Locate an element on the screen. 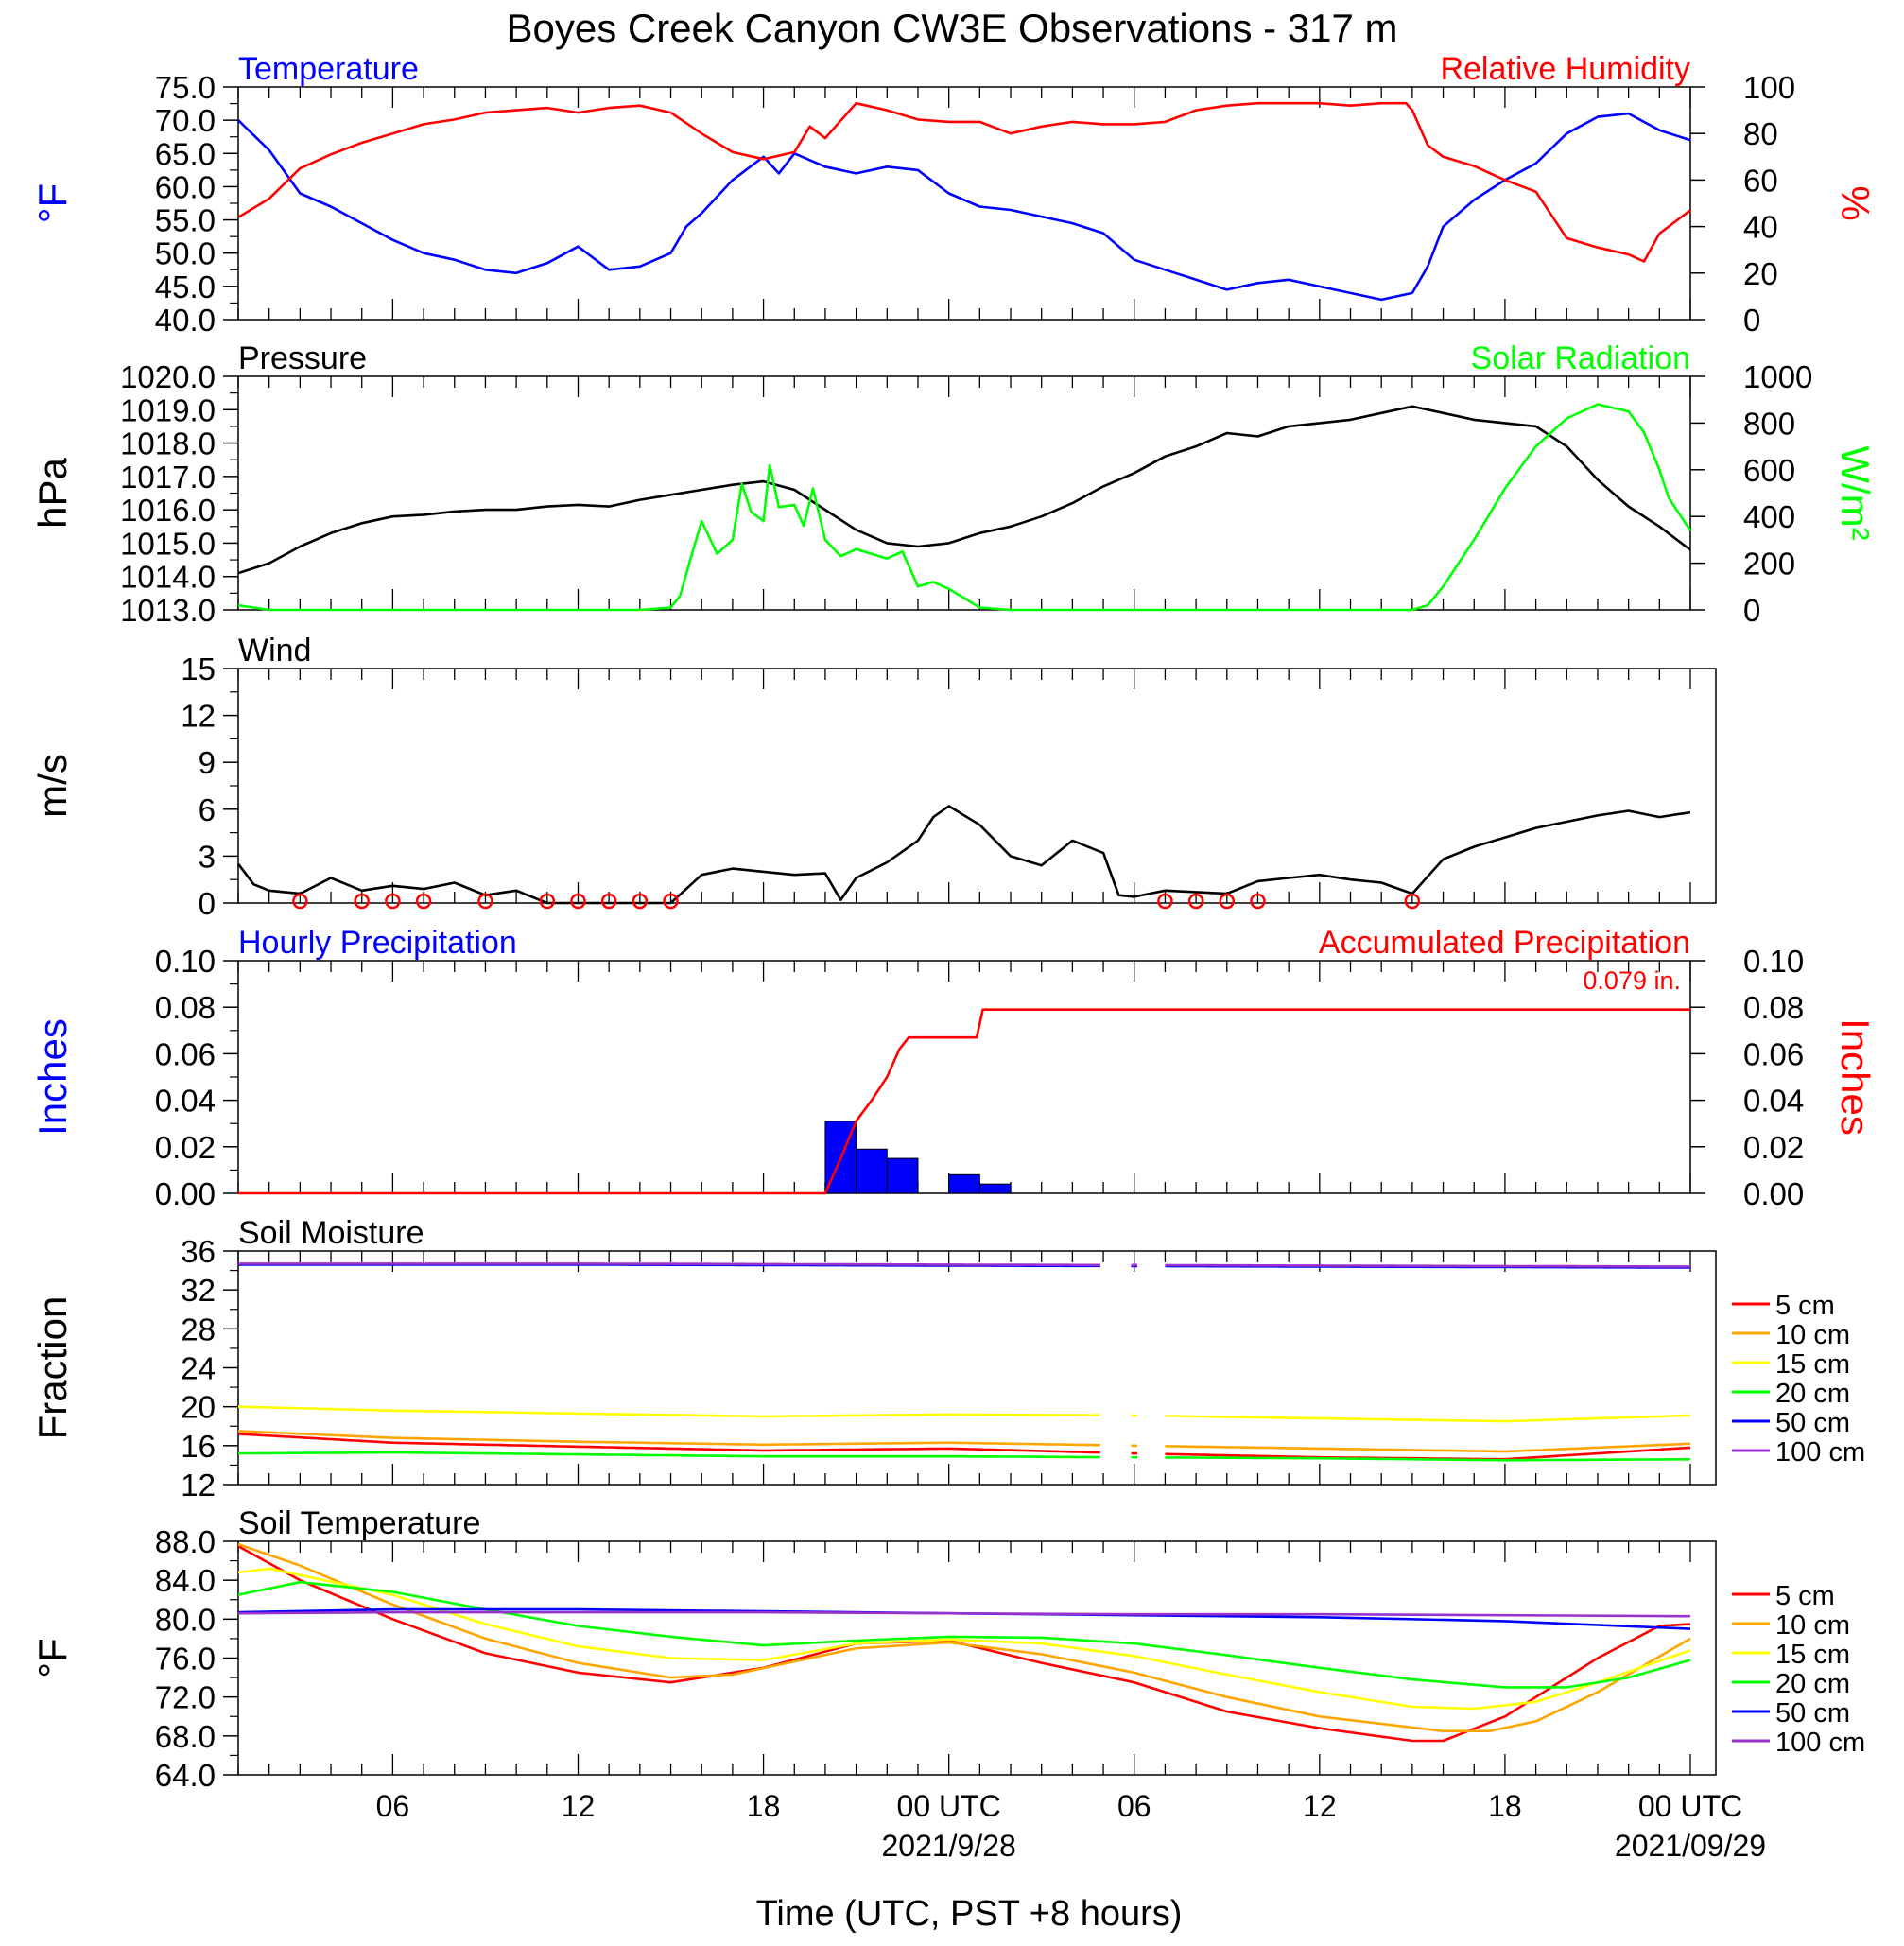 Image resolution: width=1904 pixels, height=1946 pixels. soil-moisture-y-tick-label: 32 is located at coordinates (198, 1291).